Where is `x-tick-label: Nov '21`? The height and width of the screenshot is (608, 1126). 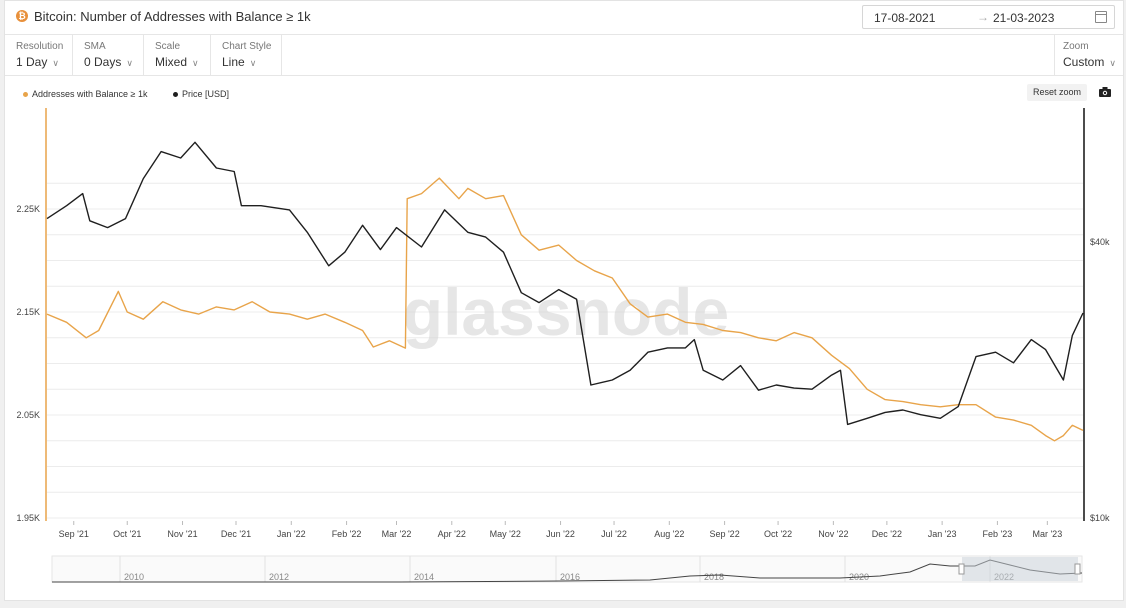
x-tick-label: Nov '21 is located at coordinates (182, 534).